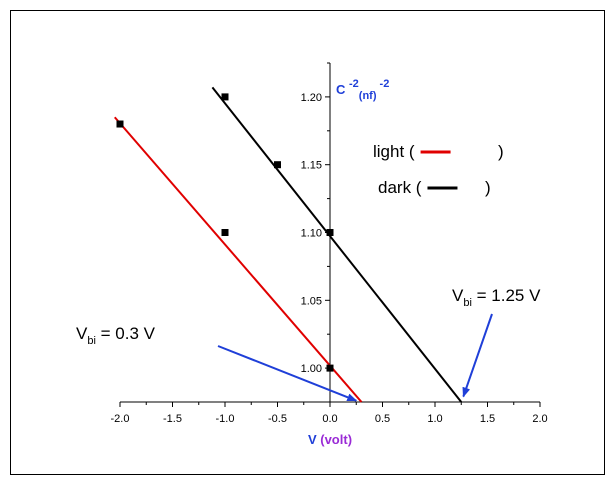 This screenshot has height=479, width=616. Describe the element at coordinates (382, 419) in the screenshot. I see `x-tick-label: 0.5` at that location.